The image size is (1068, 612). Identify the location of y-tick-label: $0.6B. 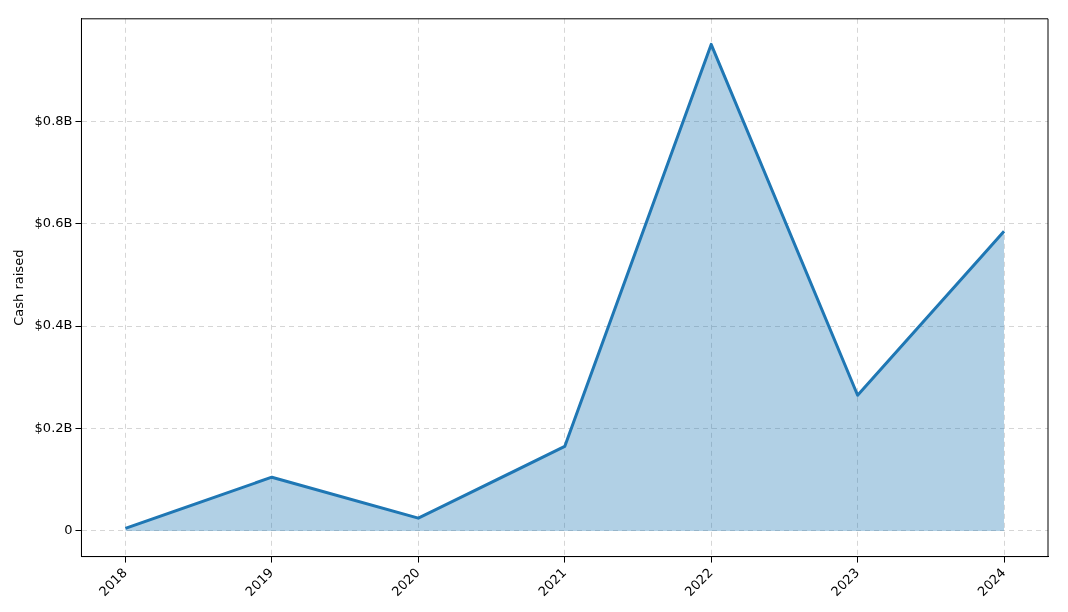
(53, 223).